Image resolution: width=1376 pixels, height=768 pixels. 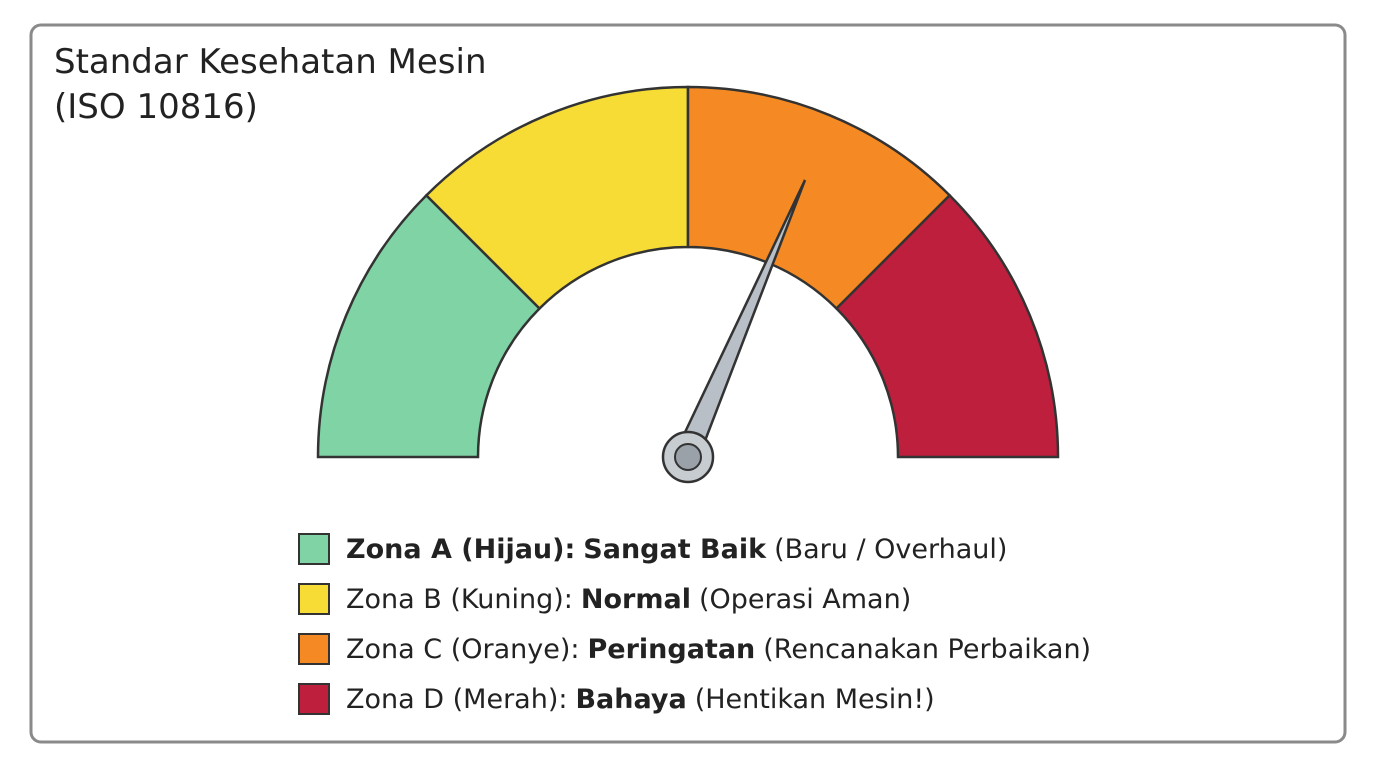 I want to click on legend-label: Zona A (Hijau):, so click(x=461, y=549).